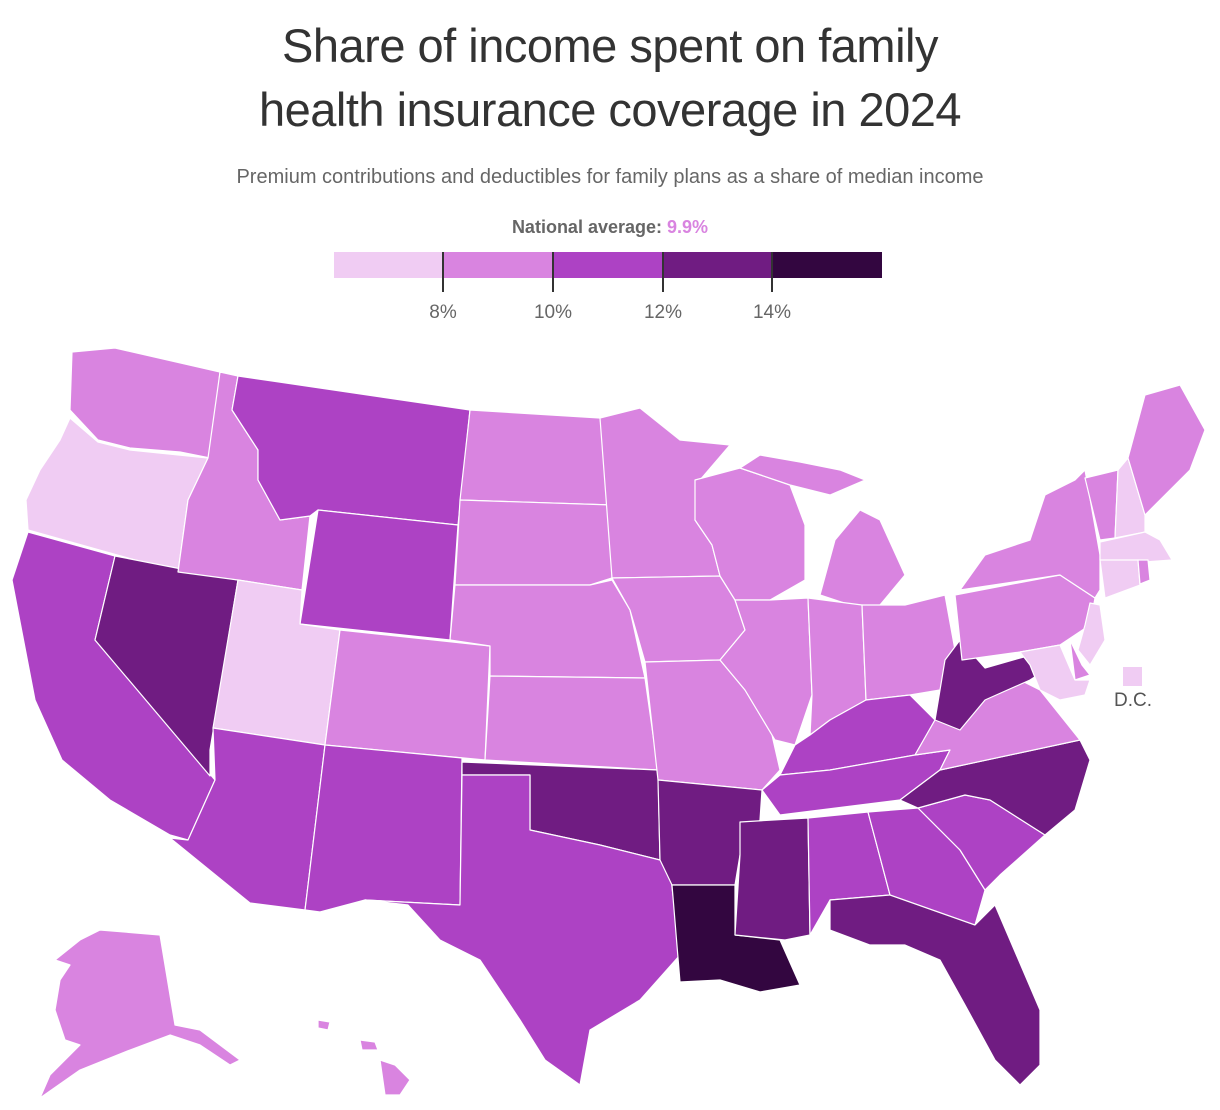 Image resolution: width=1220 pixels, height=1110 pixels. Describe the element at coordinates (710, 832) in the screenshot. I see `state-AR` at that location.